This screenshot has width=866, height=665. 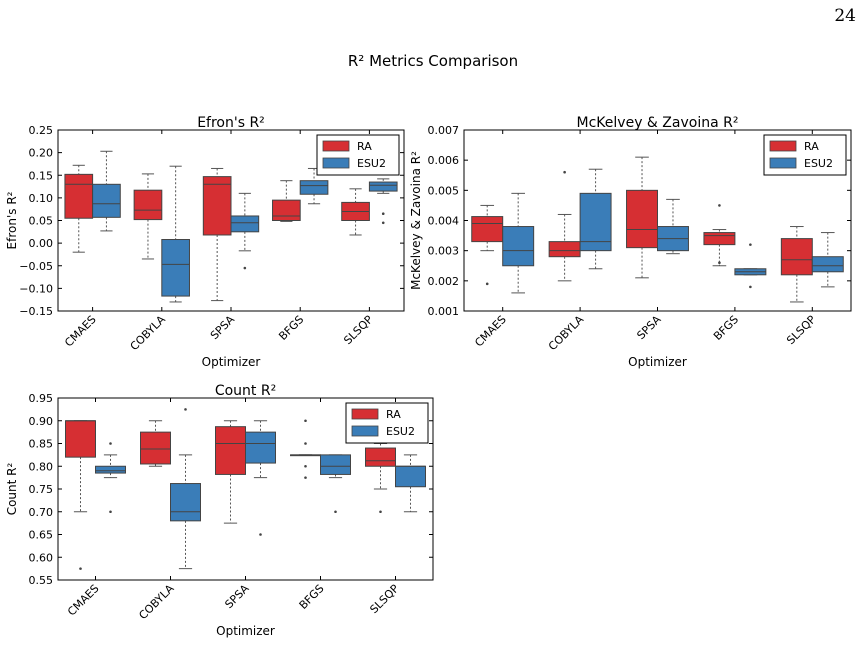 What do you see at coordinates (355, 212) in the screenshot?
I see `box-RA-SLSQP` at bounding box center [355, 212].